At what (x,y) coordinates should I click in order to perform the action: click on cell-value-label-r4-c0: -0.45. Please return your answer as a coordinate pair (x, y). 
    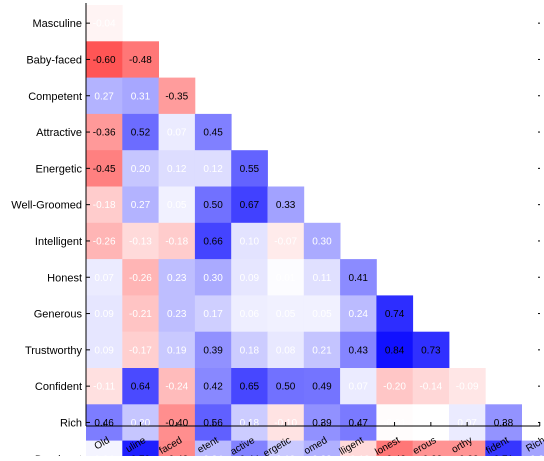
    Looking at the image, I should click on (104, 169).